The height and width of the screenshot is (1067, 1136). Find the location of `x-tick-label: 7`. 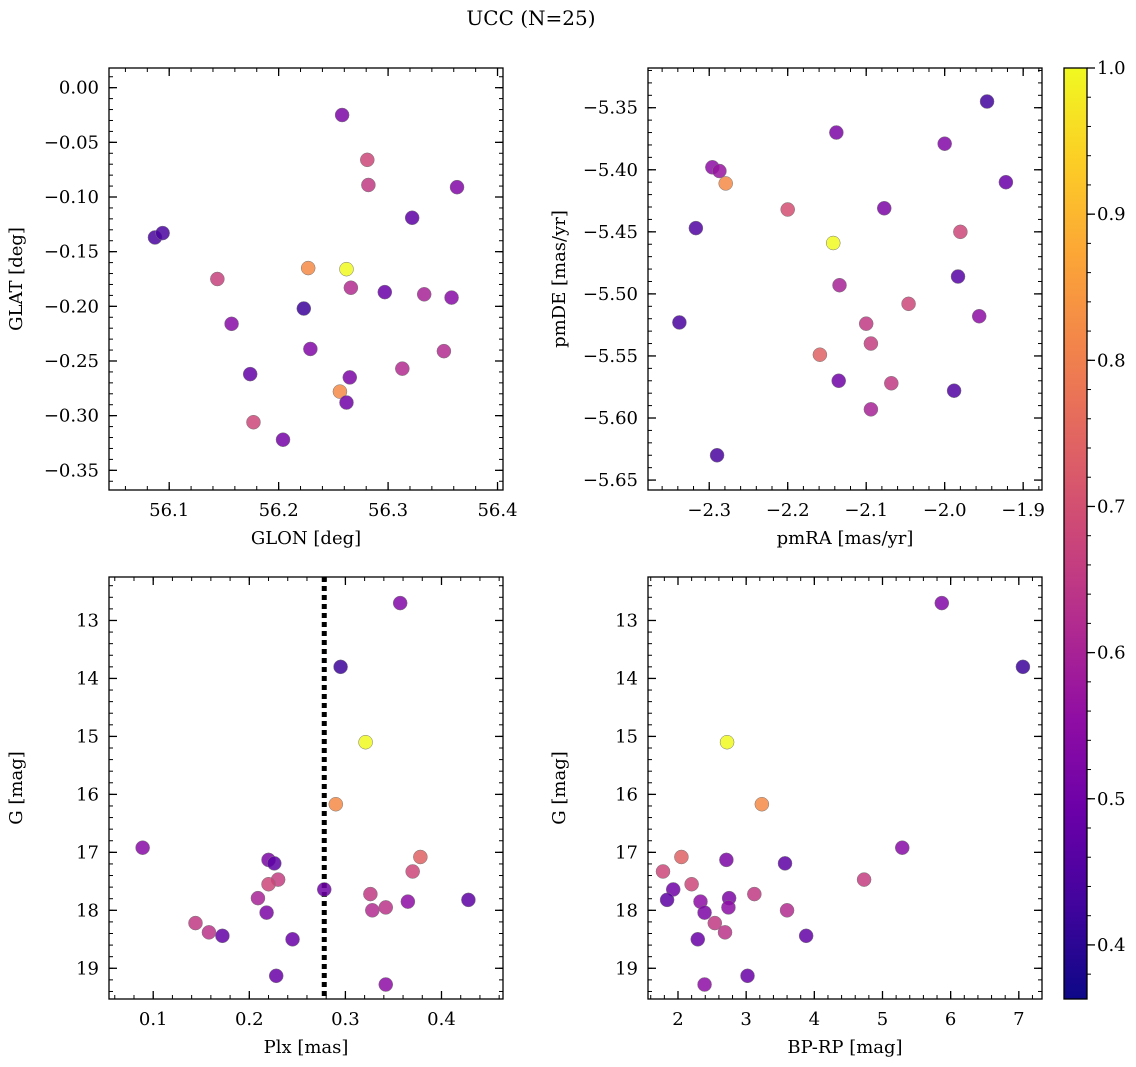

x-tick-label: 7 is located at coordinates (1018, 1019).